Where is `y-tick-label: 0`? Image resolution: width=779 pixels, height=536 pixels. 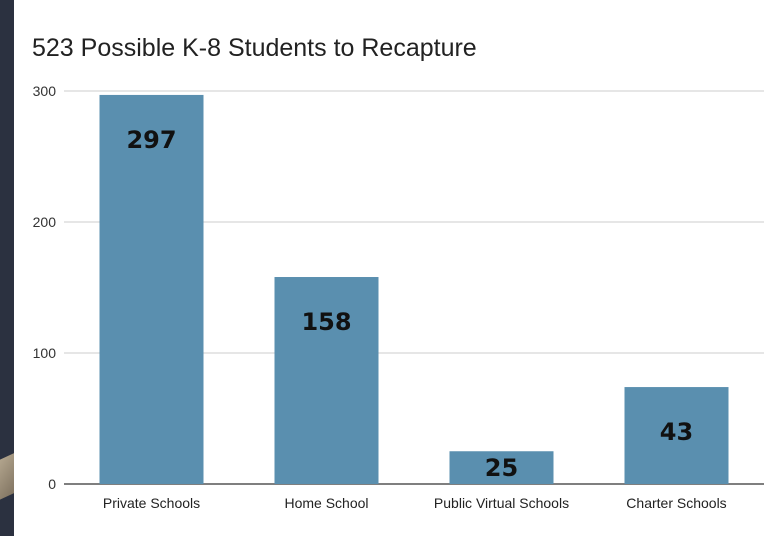
y-tick-label: 0 is located at coordinates (52, 484).